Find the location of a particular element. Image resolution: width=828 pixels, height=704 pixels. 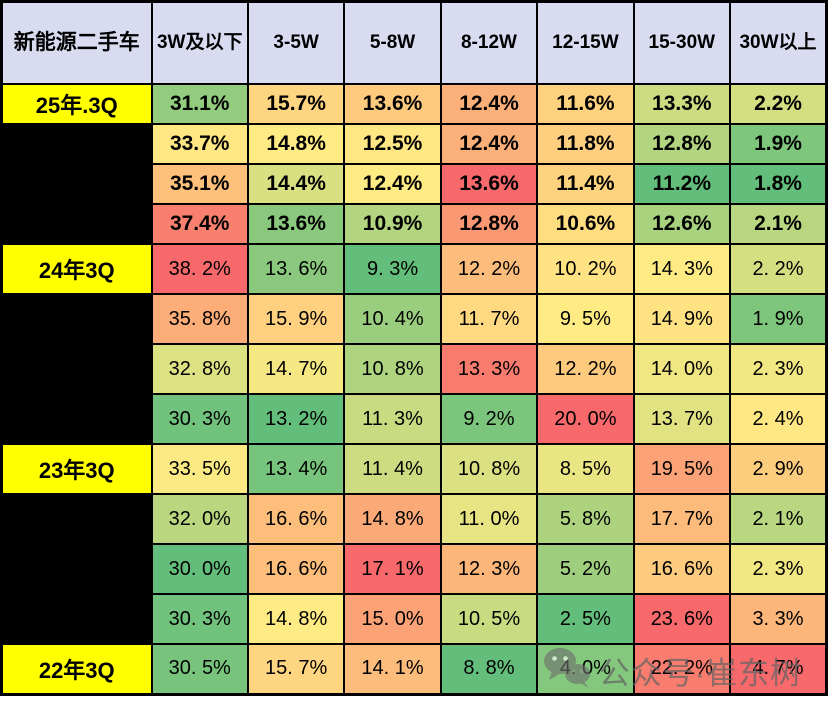

heatmap-cell: 1. 9% is located at coordinates (778, 319).